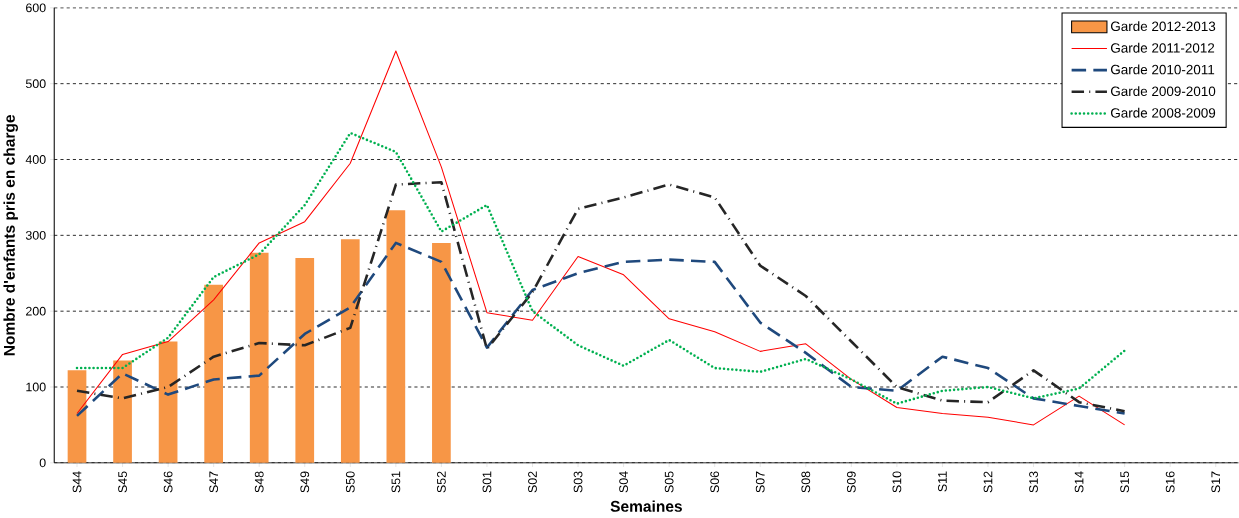 The width and height of the screenshot is (1239, 518). I want to click on x-axis-title: Semaines, so click(646, 506).